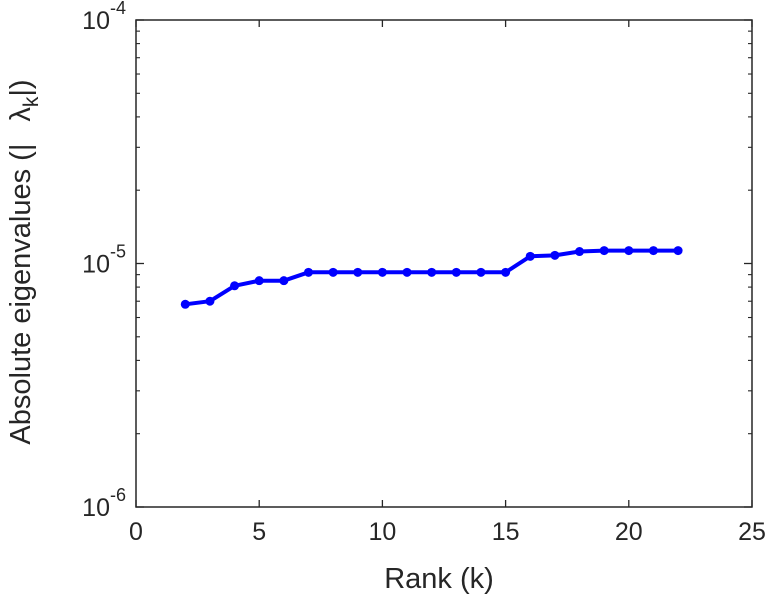  I want to click on x-tick-label: 20, so click(629, 532).